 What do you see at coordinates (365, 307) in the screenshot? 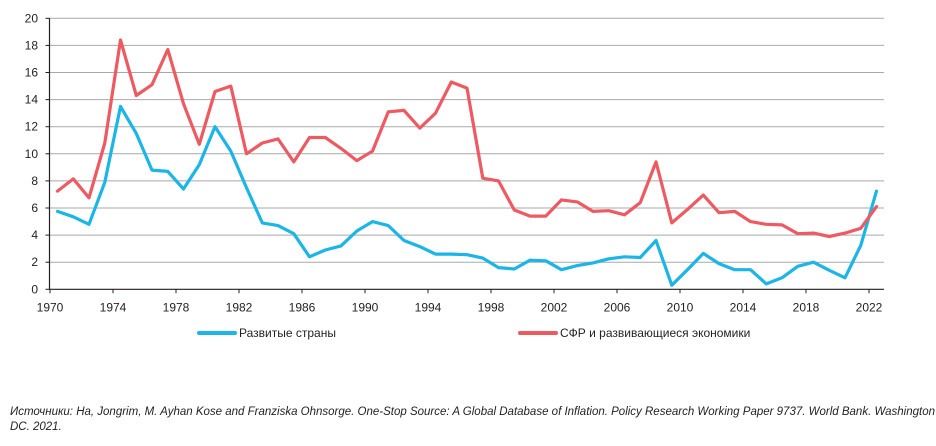
I see `x-tick-label: 1990` at bounding box center [365, 307].